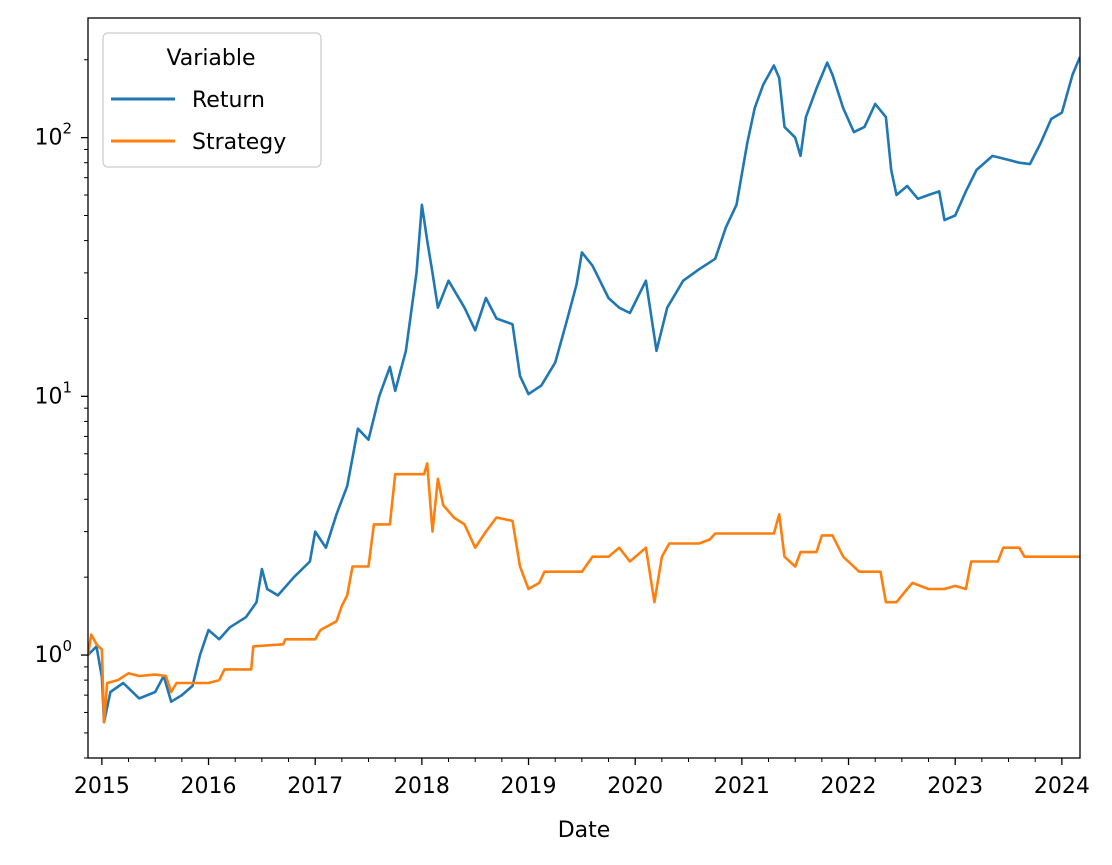 The height and width of the screenshot is (865, 1112). I want to click on y-tick-label: 10⁰, so click(53, 652).